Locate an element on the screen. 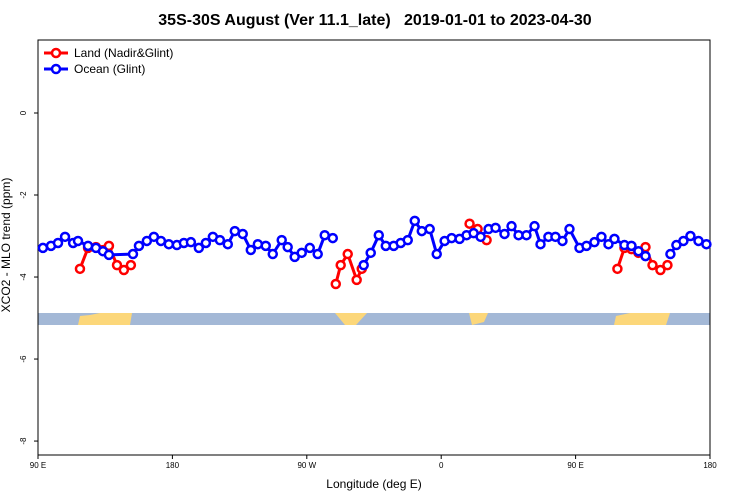  x-tick-label: 0 is located at coordinates (441, 465).